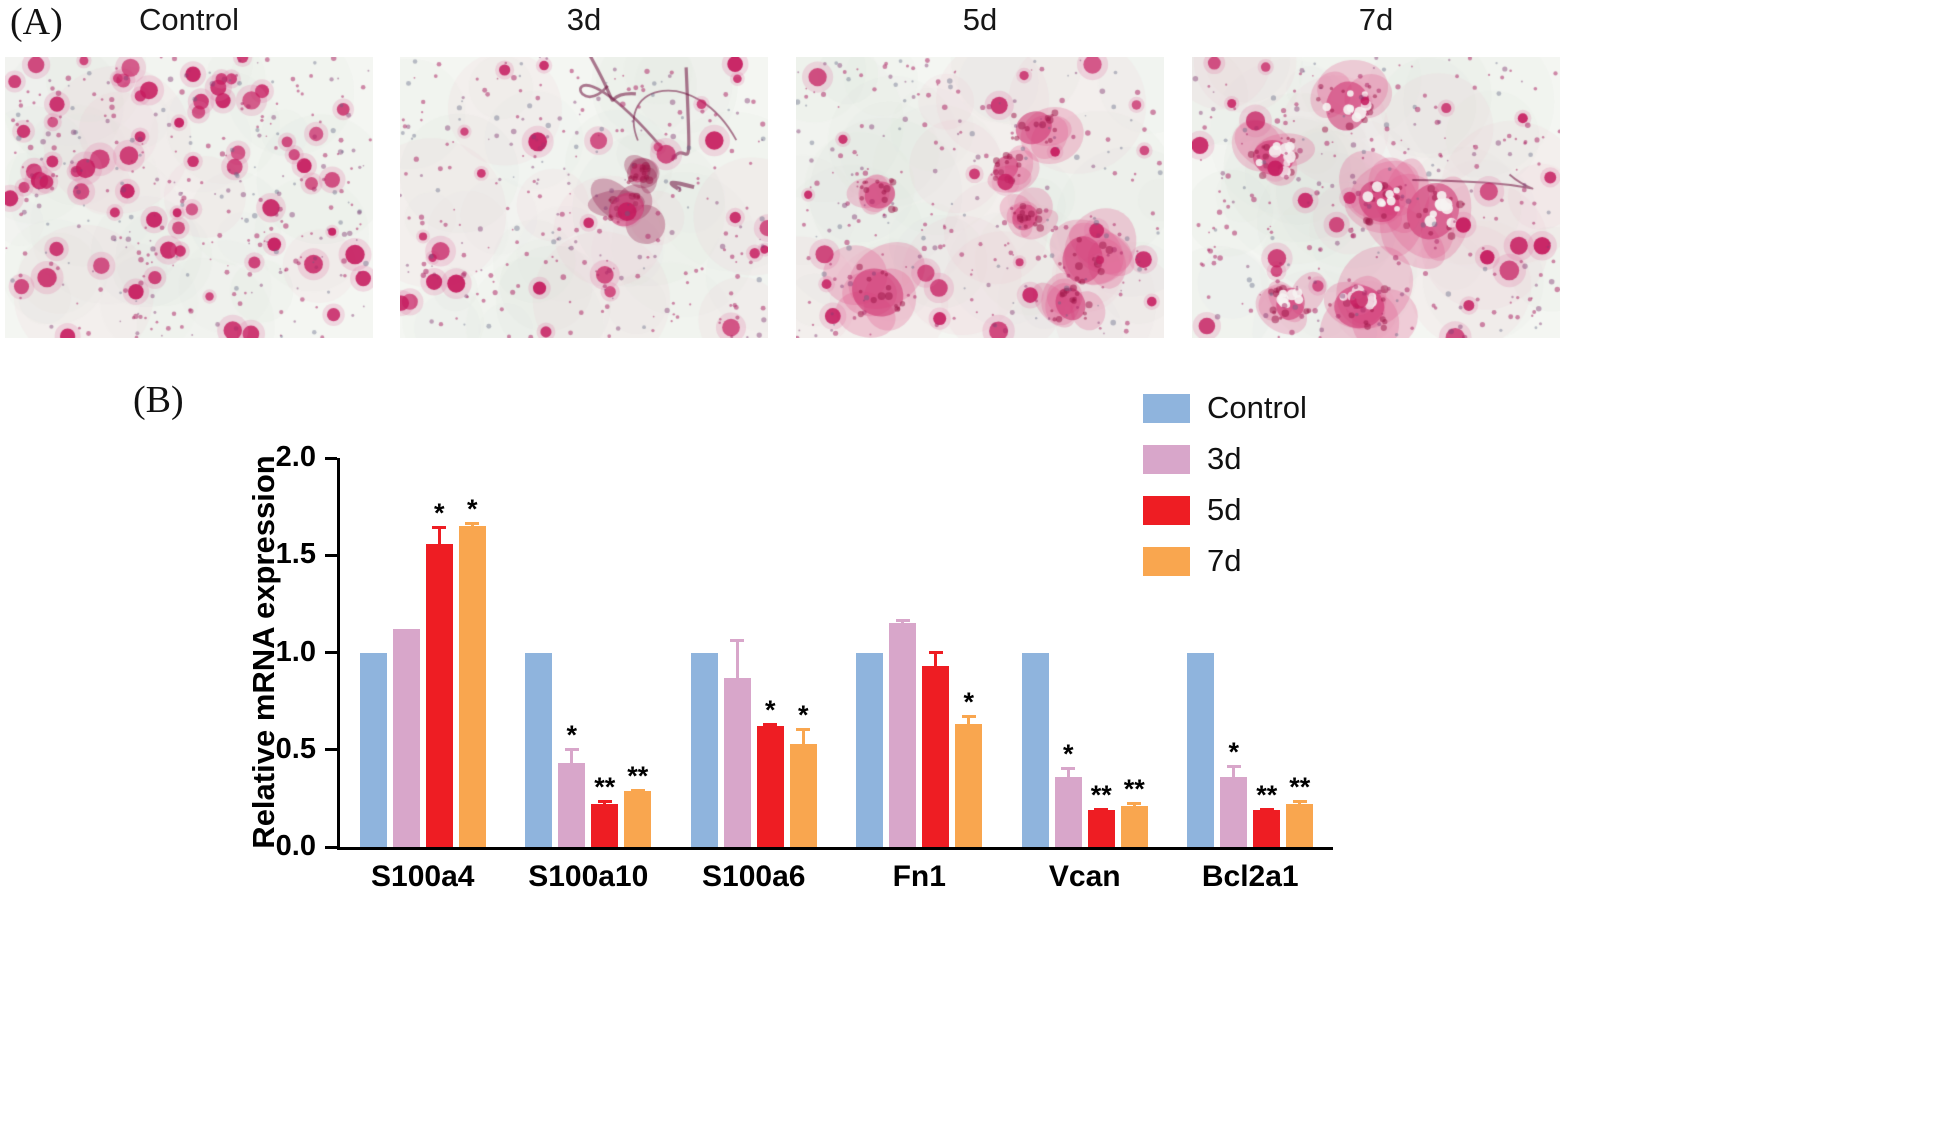 Image resolution: width=1960 pixels, height=1124 pixels. I want to click on x-category-label: Fn1, so click(919, 876).